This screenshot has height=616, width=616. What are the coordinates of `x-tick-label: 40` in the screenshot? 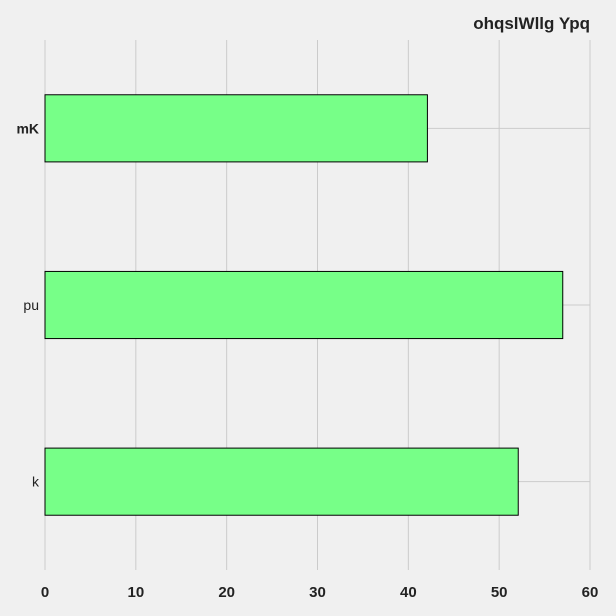 It's located at (408, 592).